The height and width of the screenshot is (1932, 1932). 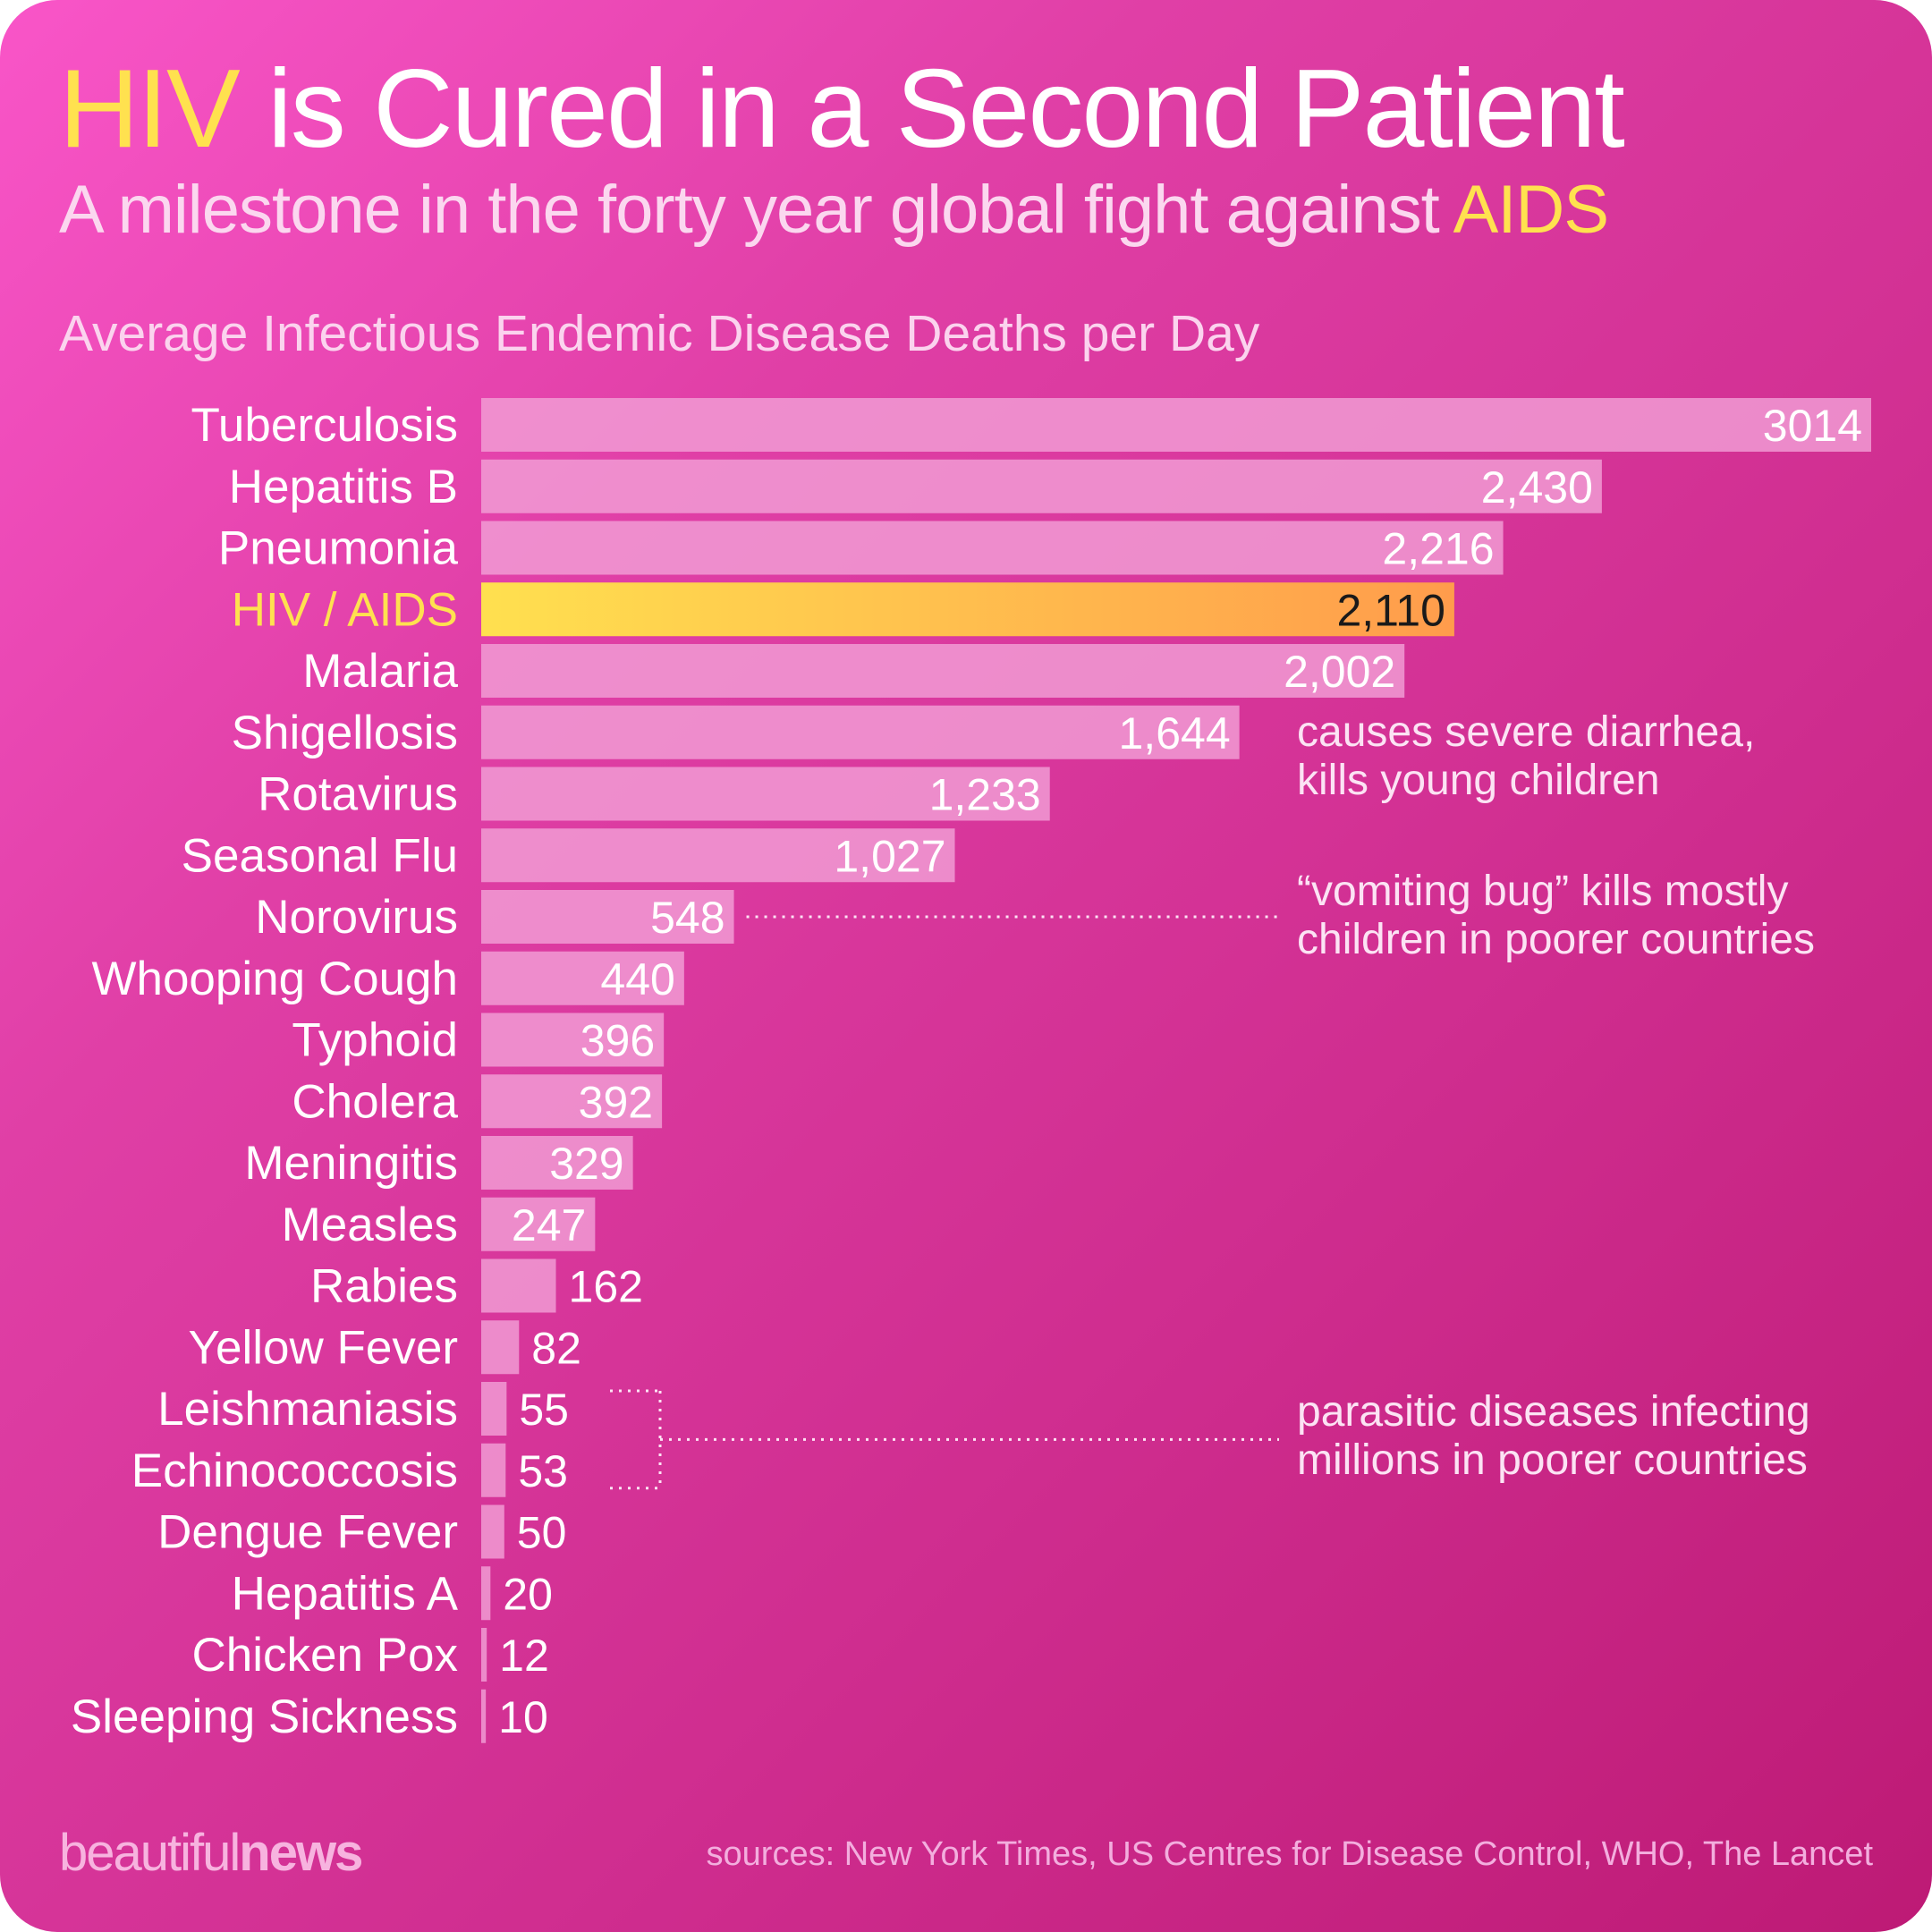 I want to click on brand-logo: beautifulnews, so click(x=211, y=1853).